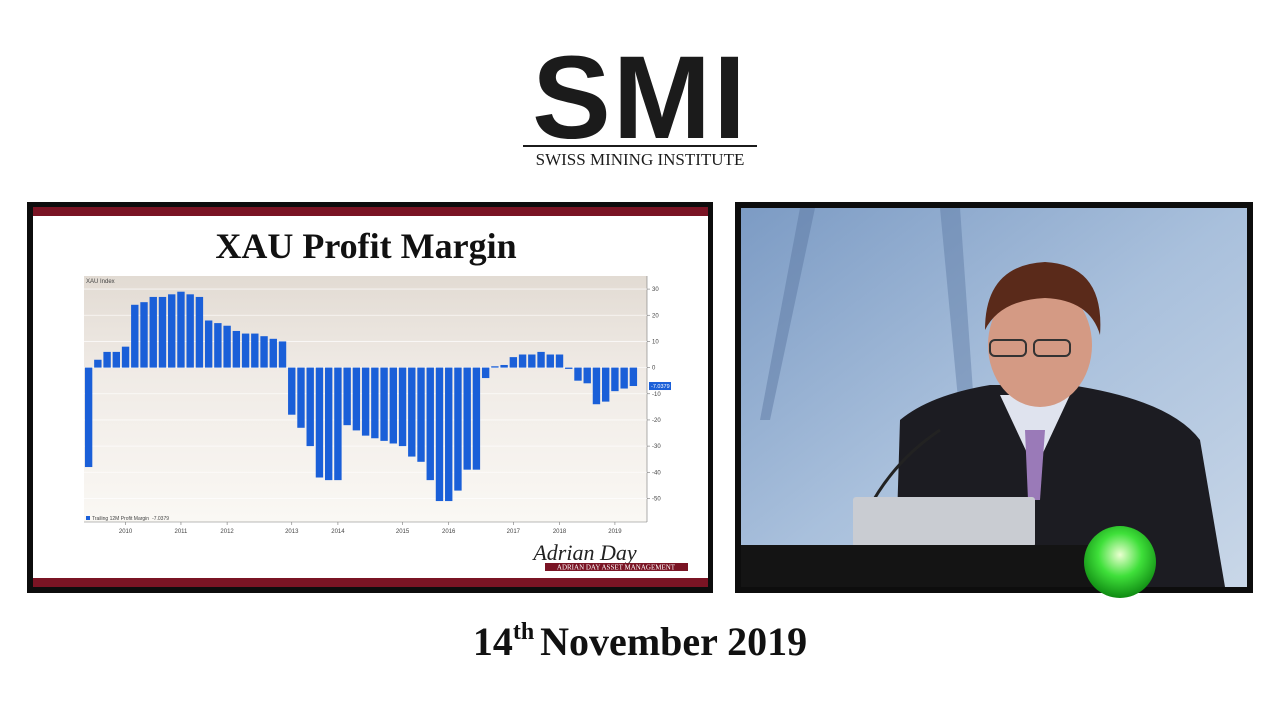 Image resolution: width=1280 pixels, height=720 pixels. What do you see at coordinates (944, 522) in the screenshot?
I see `laptop` at bounding box center [944, 522].